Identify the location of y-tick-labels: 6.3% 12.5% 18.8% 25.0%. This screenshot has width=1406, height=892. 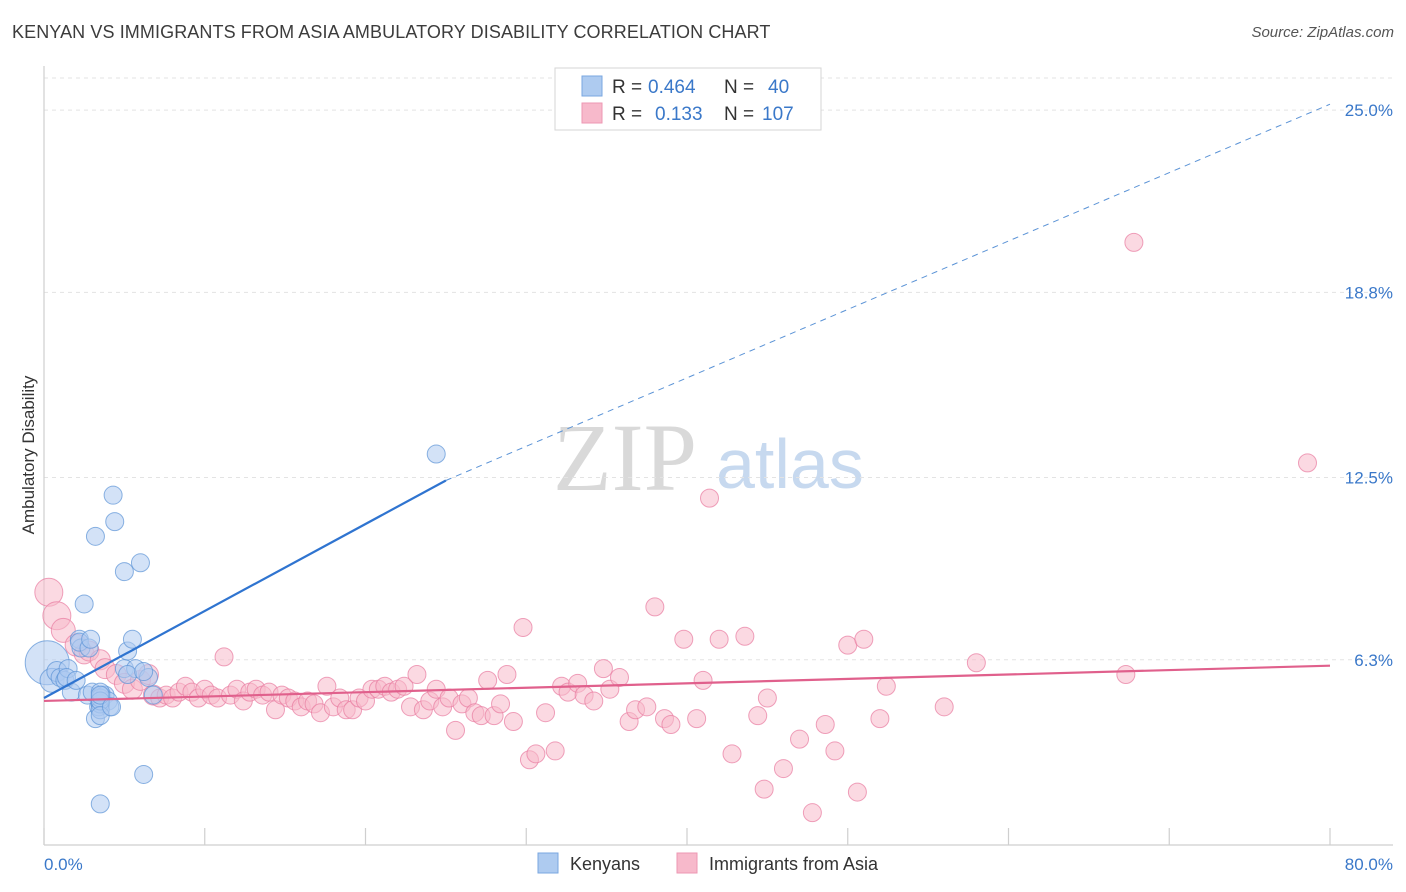
(1369, 385).